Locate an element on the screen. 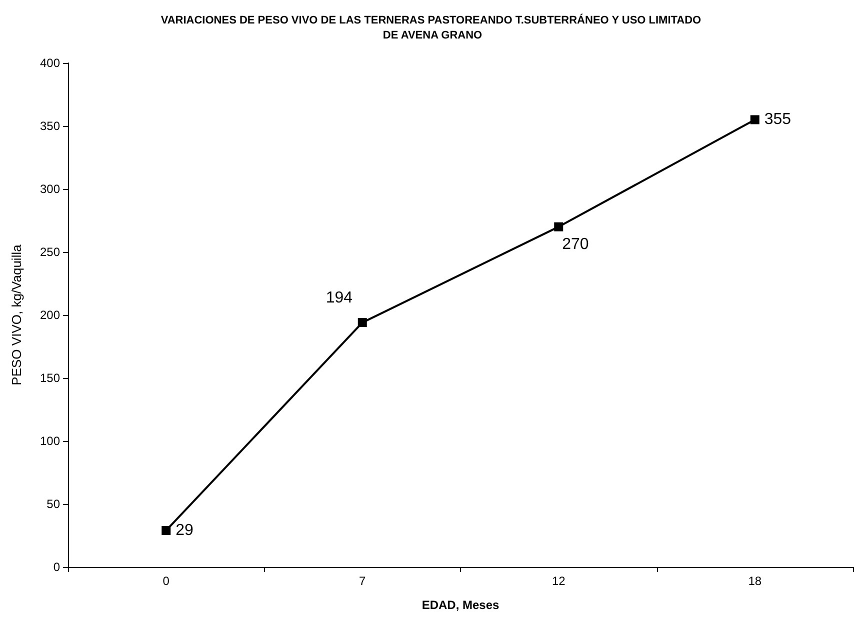  data-label: 194 is located at coordinates (339, 298).